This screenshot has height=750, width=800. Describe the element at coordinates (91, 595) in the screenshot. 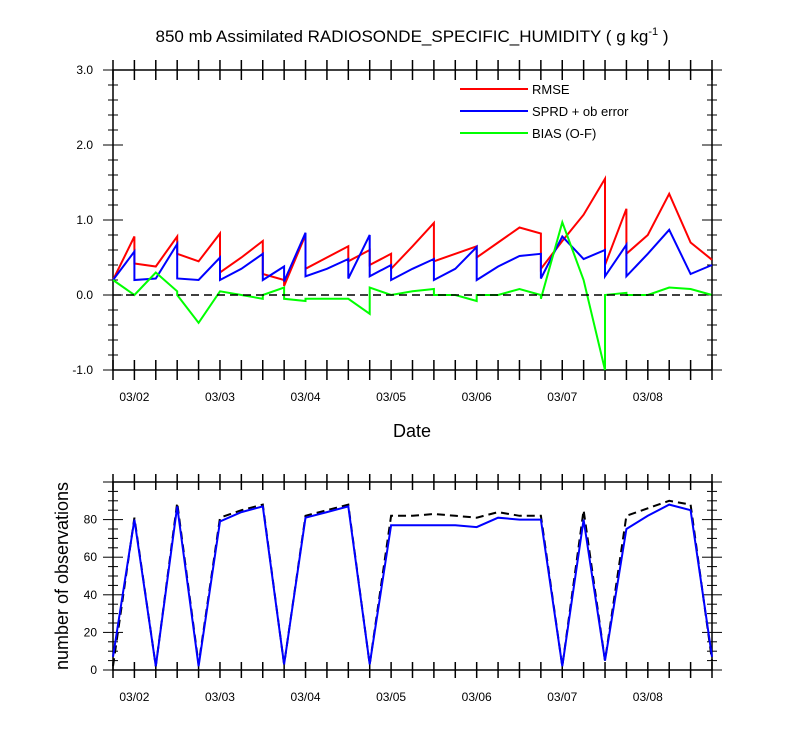

I see `y-tick-label: 40` at that location.